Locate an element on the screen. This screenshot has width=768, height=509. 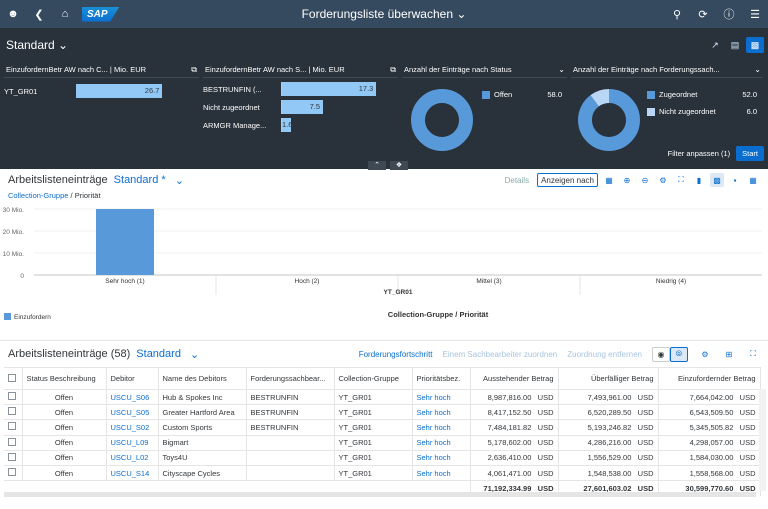
table-variant: Standard is located at coordinates (158, 354).